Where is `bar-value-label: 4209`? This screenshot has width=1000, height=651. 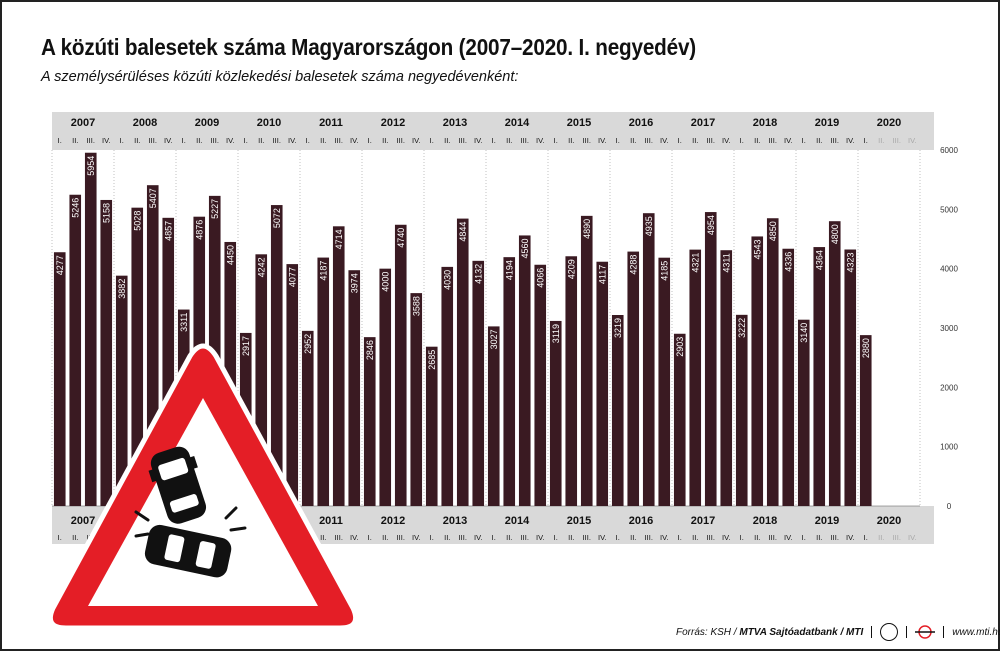 bar-value-label: 4209 is located at coordinates (571, 269).